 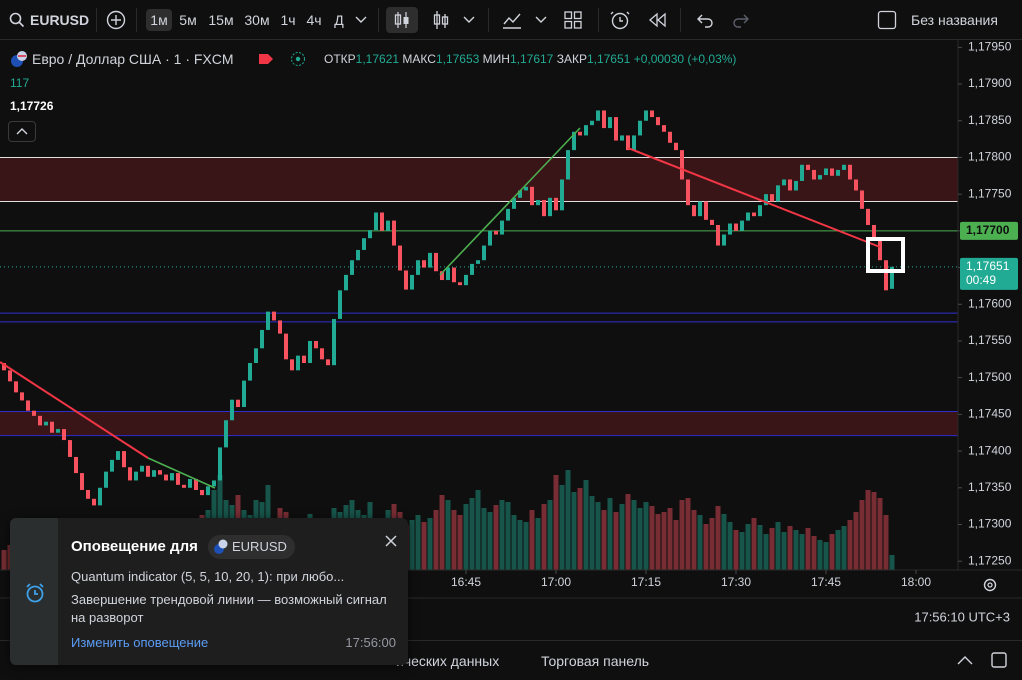 What do you see at coordinates (705, 20) in the screenshot?
I see `undo` at bounding box center [705, 20].